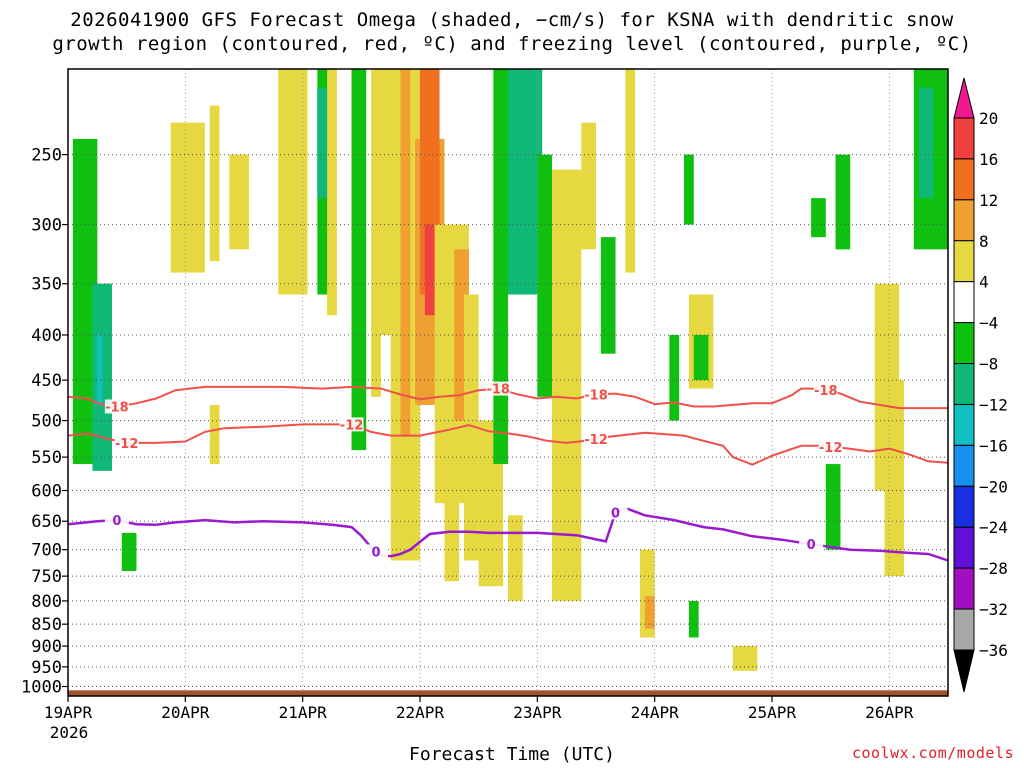 This screenshot has height=768, width=1024. I want to click on colorbar-bottom-arrow, so click(964, 671).